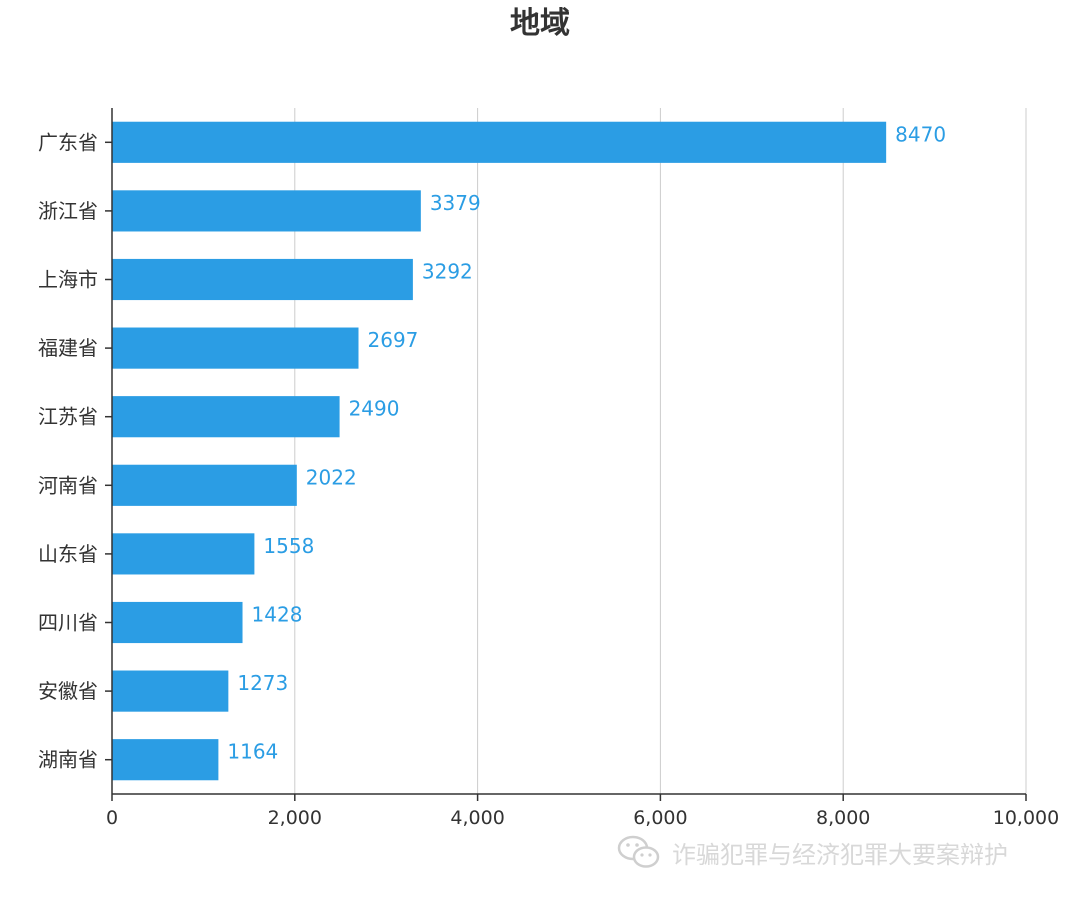 The width and height of the screenshot is (1080, 900). What do you see at coordinates (68, 417) in the screenshot?
I see `category-label: 江苏省` at bounding box center [68, 417].